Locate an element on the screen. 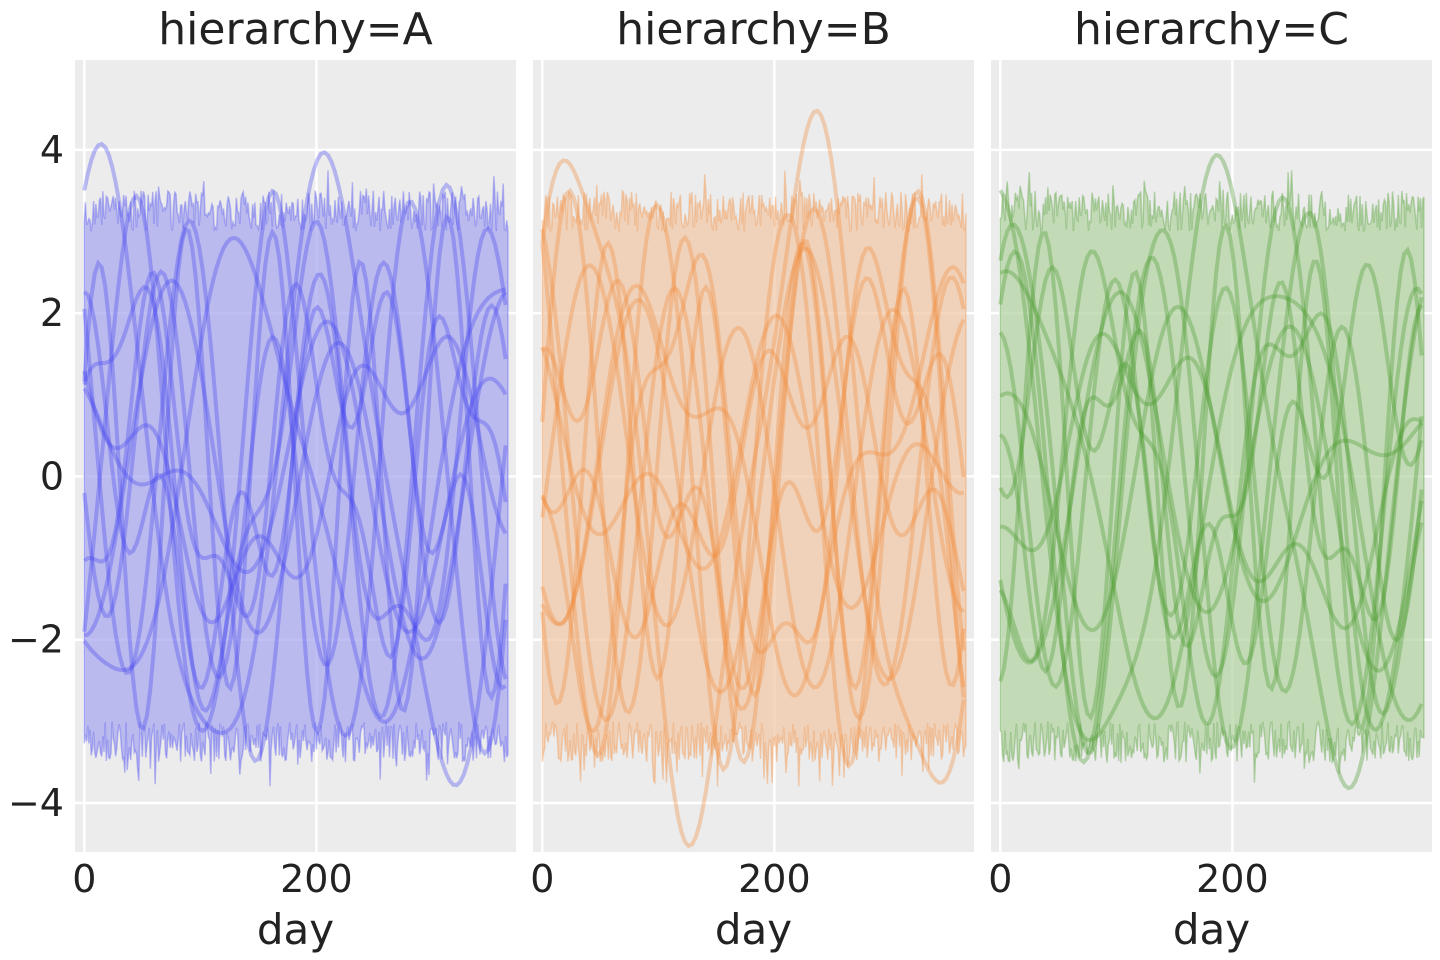 The image size is (1440, 960). panel-title: hierarchy=B is located at coordinates (753, 29).